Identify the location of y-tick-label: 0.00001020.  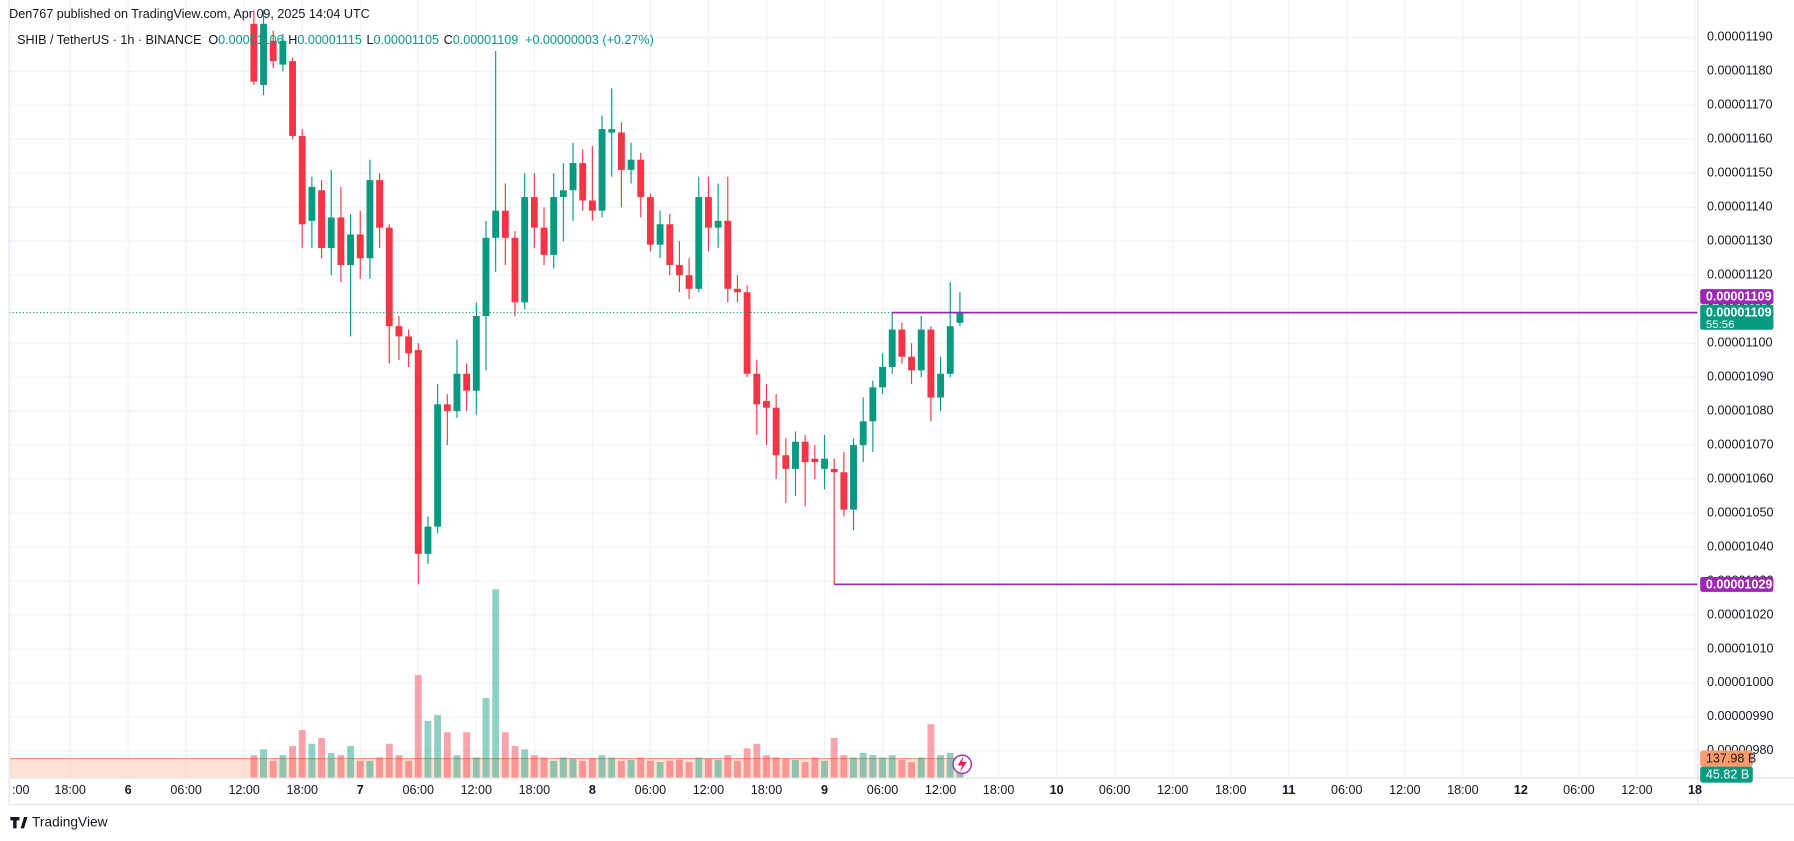
(1740, 614).